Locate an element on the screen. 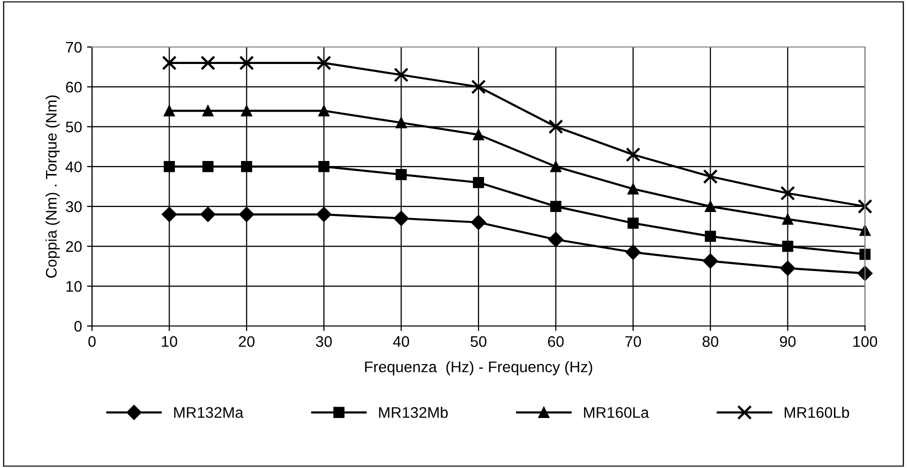  x-tick-label: 90 is located at coordinates (788, 341).